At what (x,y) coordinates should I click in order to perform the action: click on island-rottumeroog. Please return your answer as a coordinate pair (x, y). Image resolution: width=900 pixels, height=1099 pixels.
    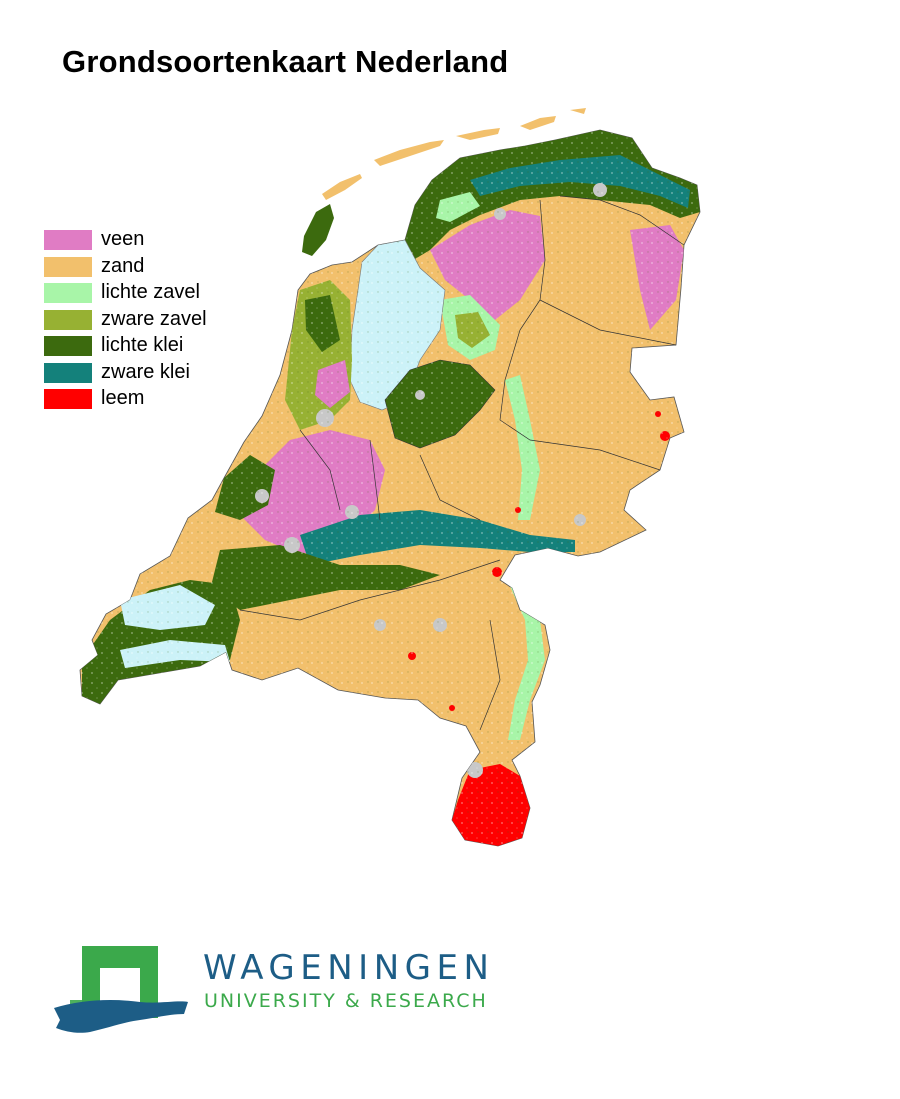
    Looking at the image, I should click on (578, 111).